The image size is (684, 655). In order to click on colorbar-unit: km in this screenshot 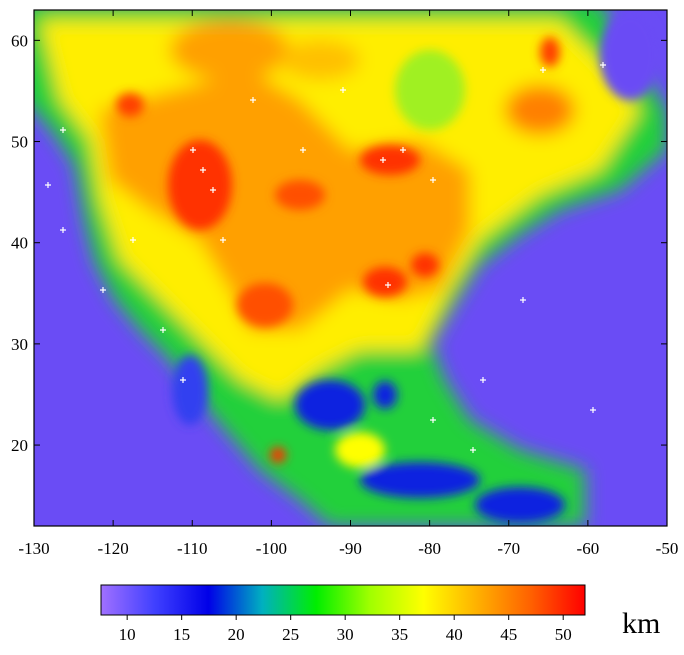, I will do `click(641, 623)`.